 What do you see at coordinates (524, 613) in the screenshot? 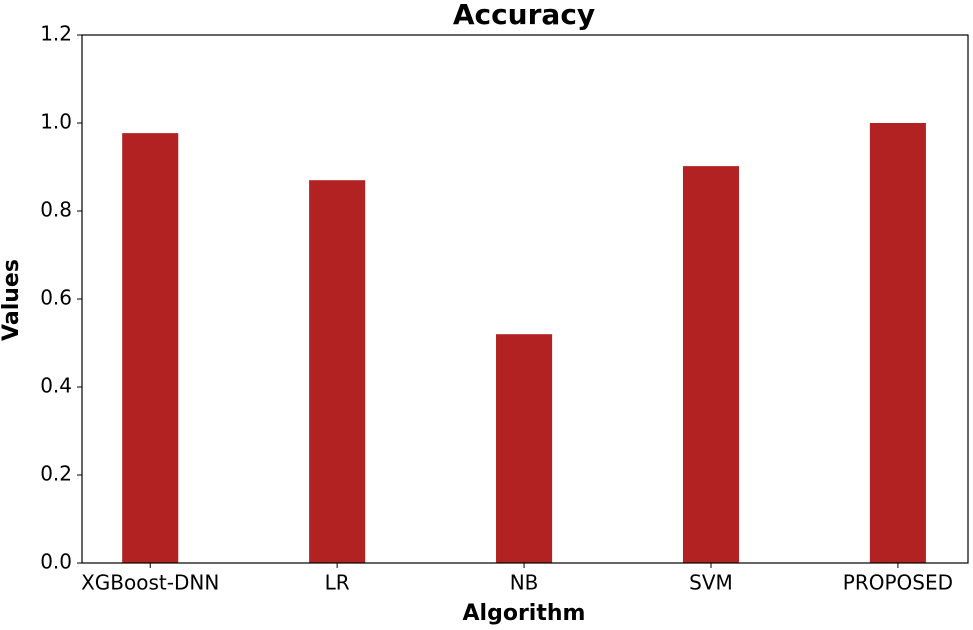
I see `x-axis-label: Algorithm` at bounding box center [524, 613].